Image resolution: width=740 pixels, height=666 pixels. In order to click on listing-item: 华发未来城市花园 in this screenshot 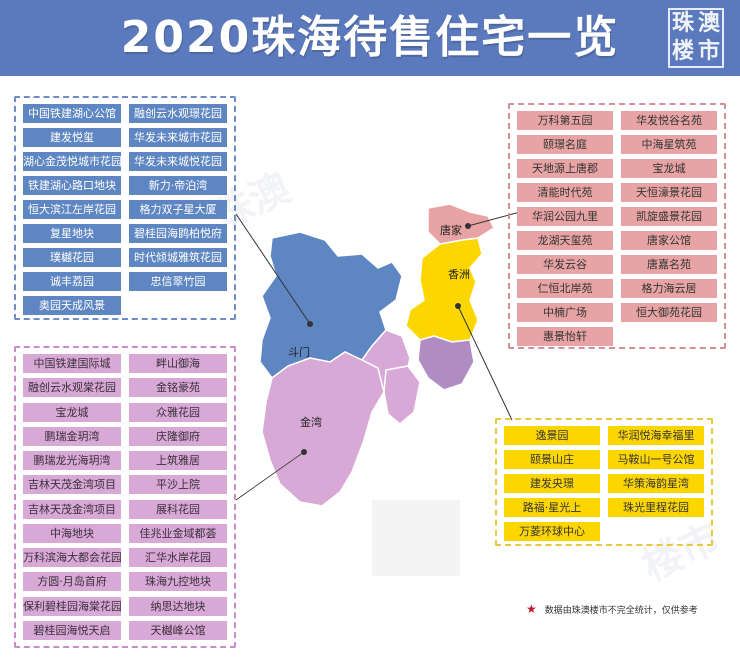, I will do `click(178, 137)`.